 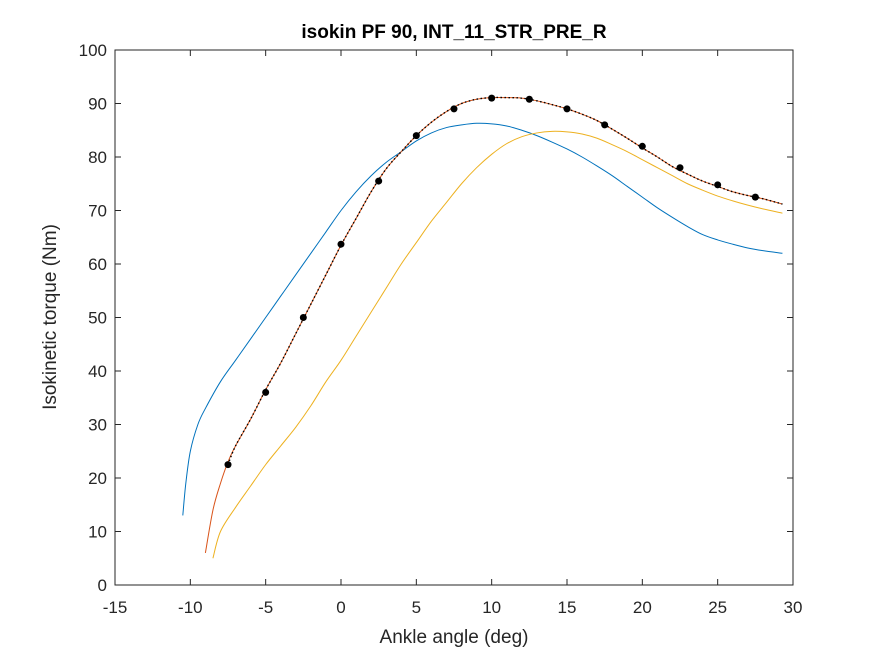 I want to click on x-tick-label: -10, so click(x=190, y=607).